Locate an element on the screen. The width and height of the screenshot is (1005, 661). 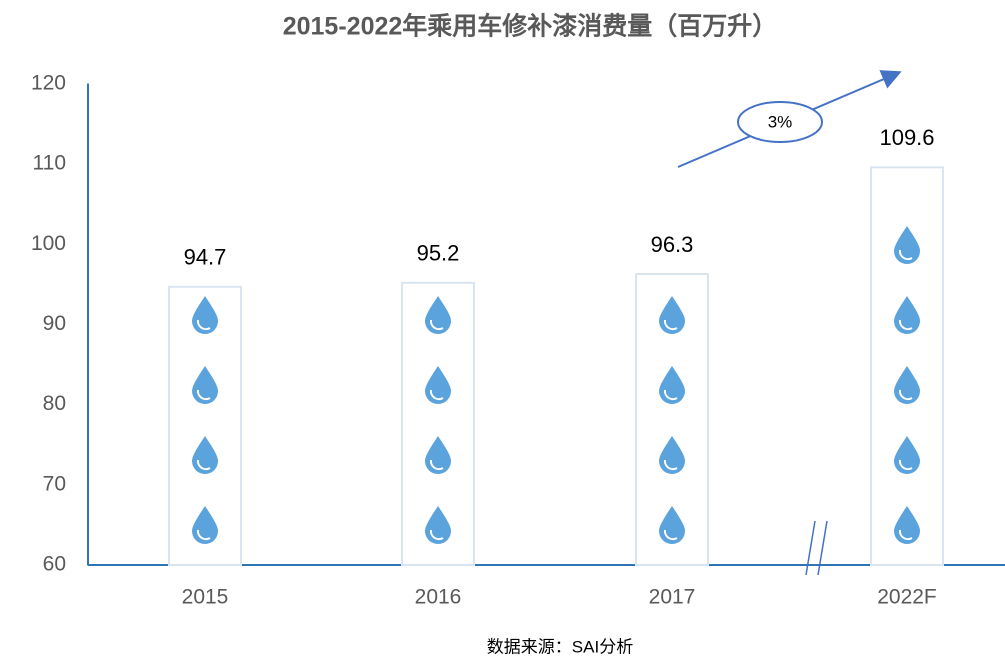
y-tick-label: 120 is located at coordinates (48, 83).